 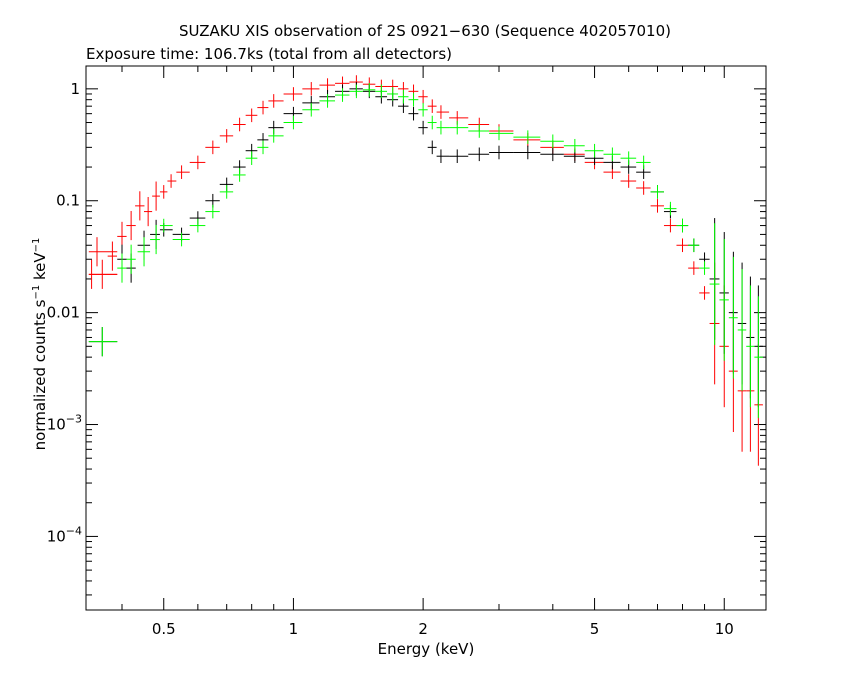 I want to click on y-tick-label: 1, so click(x=75, y=89).